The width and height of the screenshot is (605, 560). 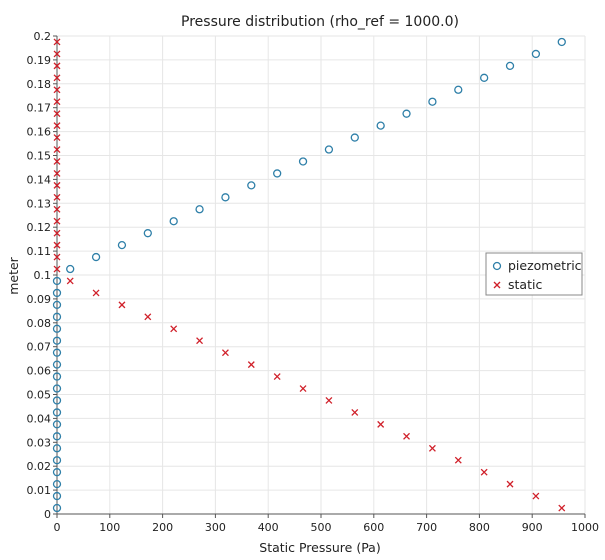 I want to click on y-axis-label: meter, so click(x=13, y=275).